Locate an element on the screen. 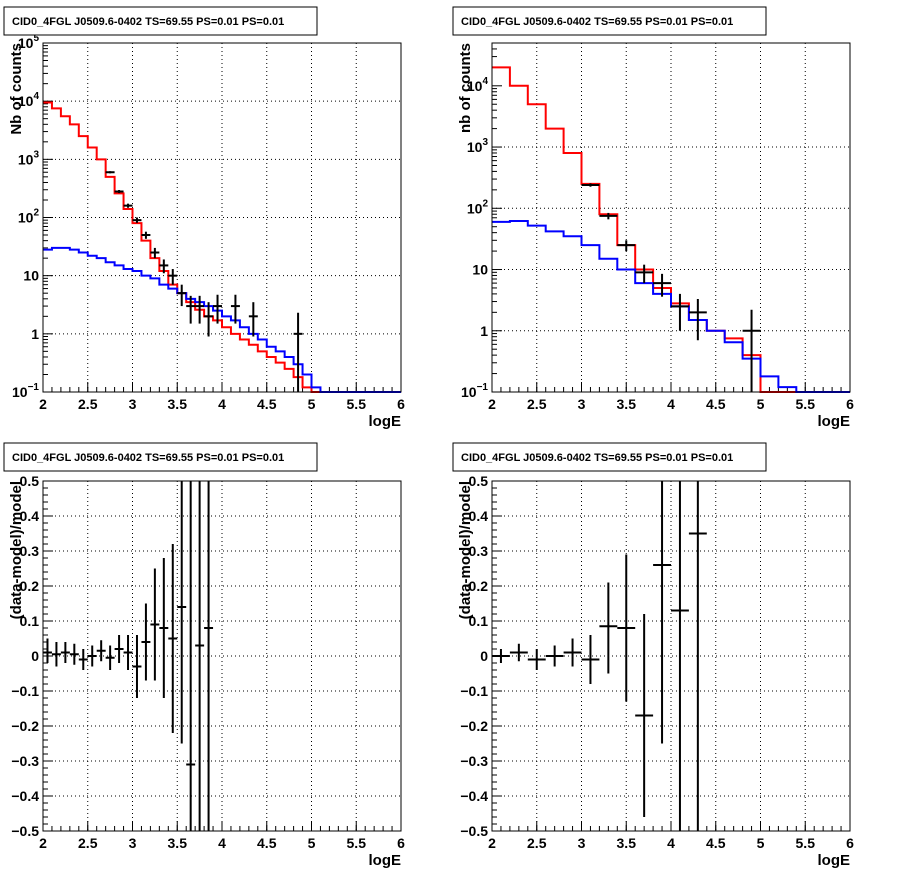 Image resolution: width=898 pixels, height=875 pixels. x-tick-label: 4 is located at coordinates (671, 404).